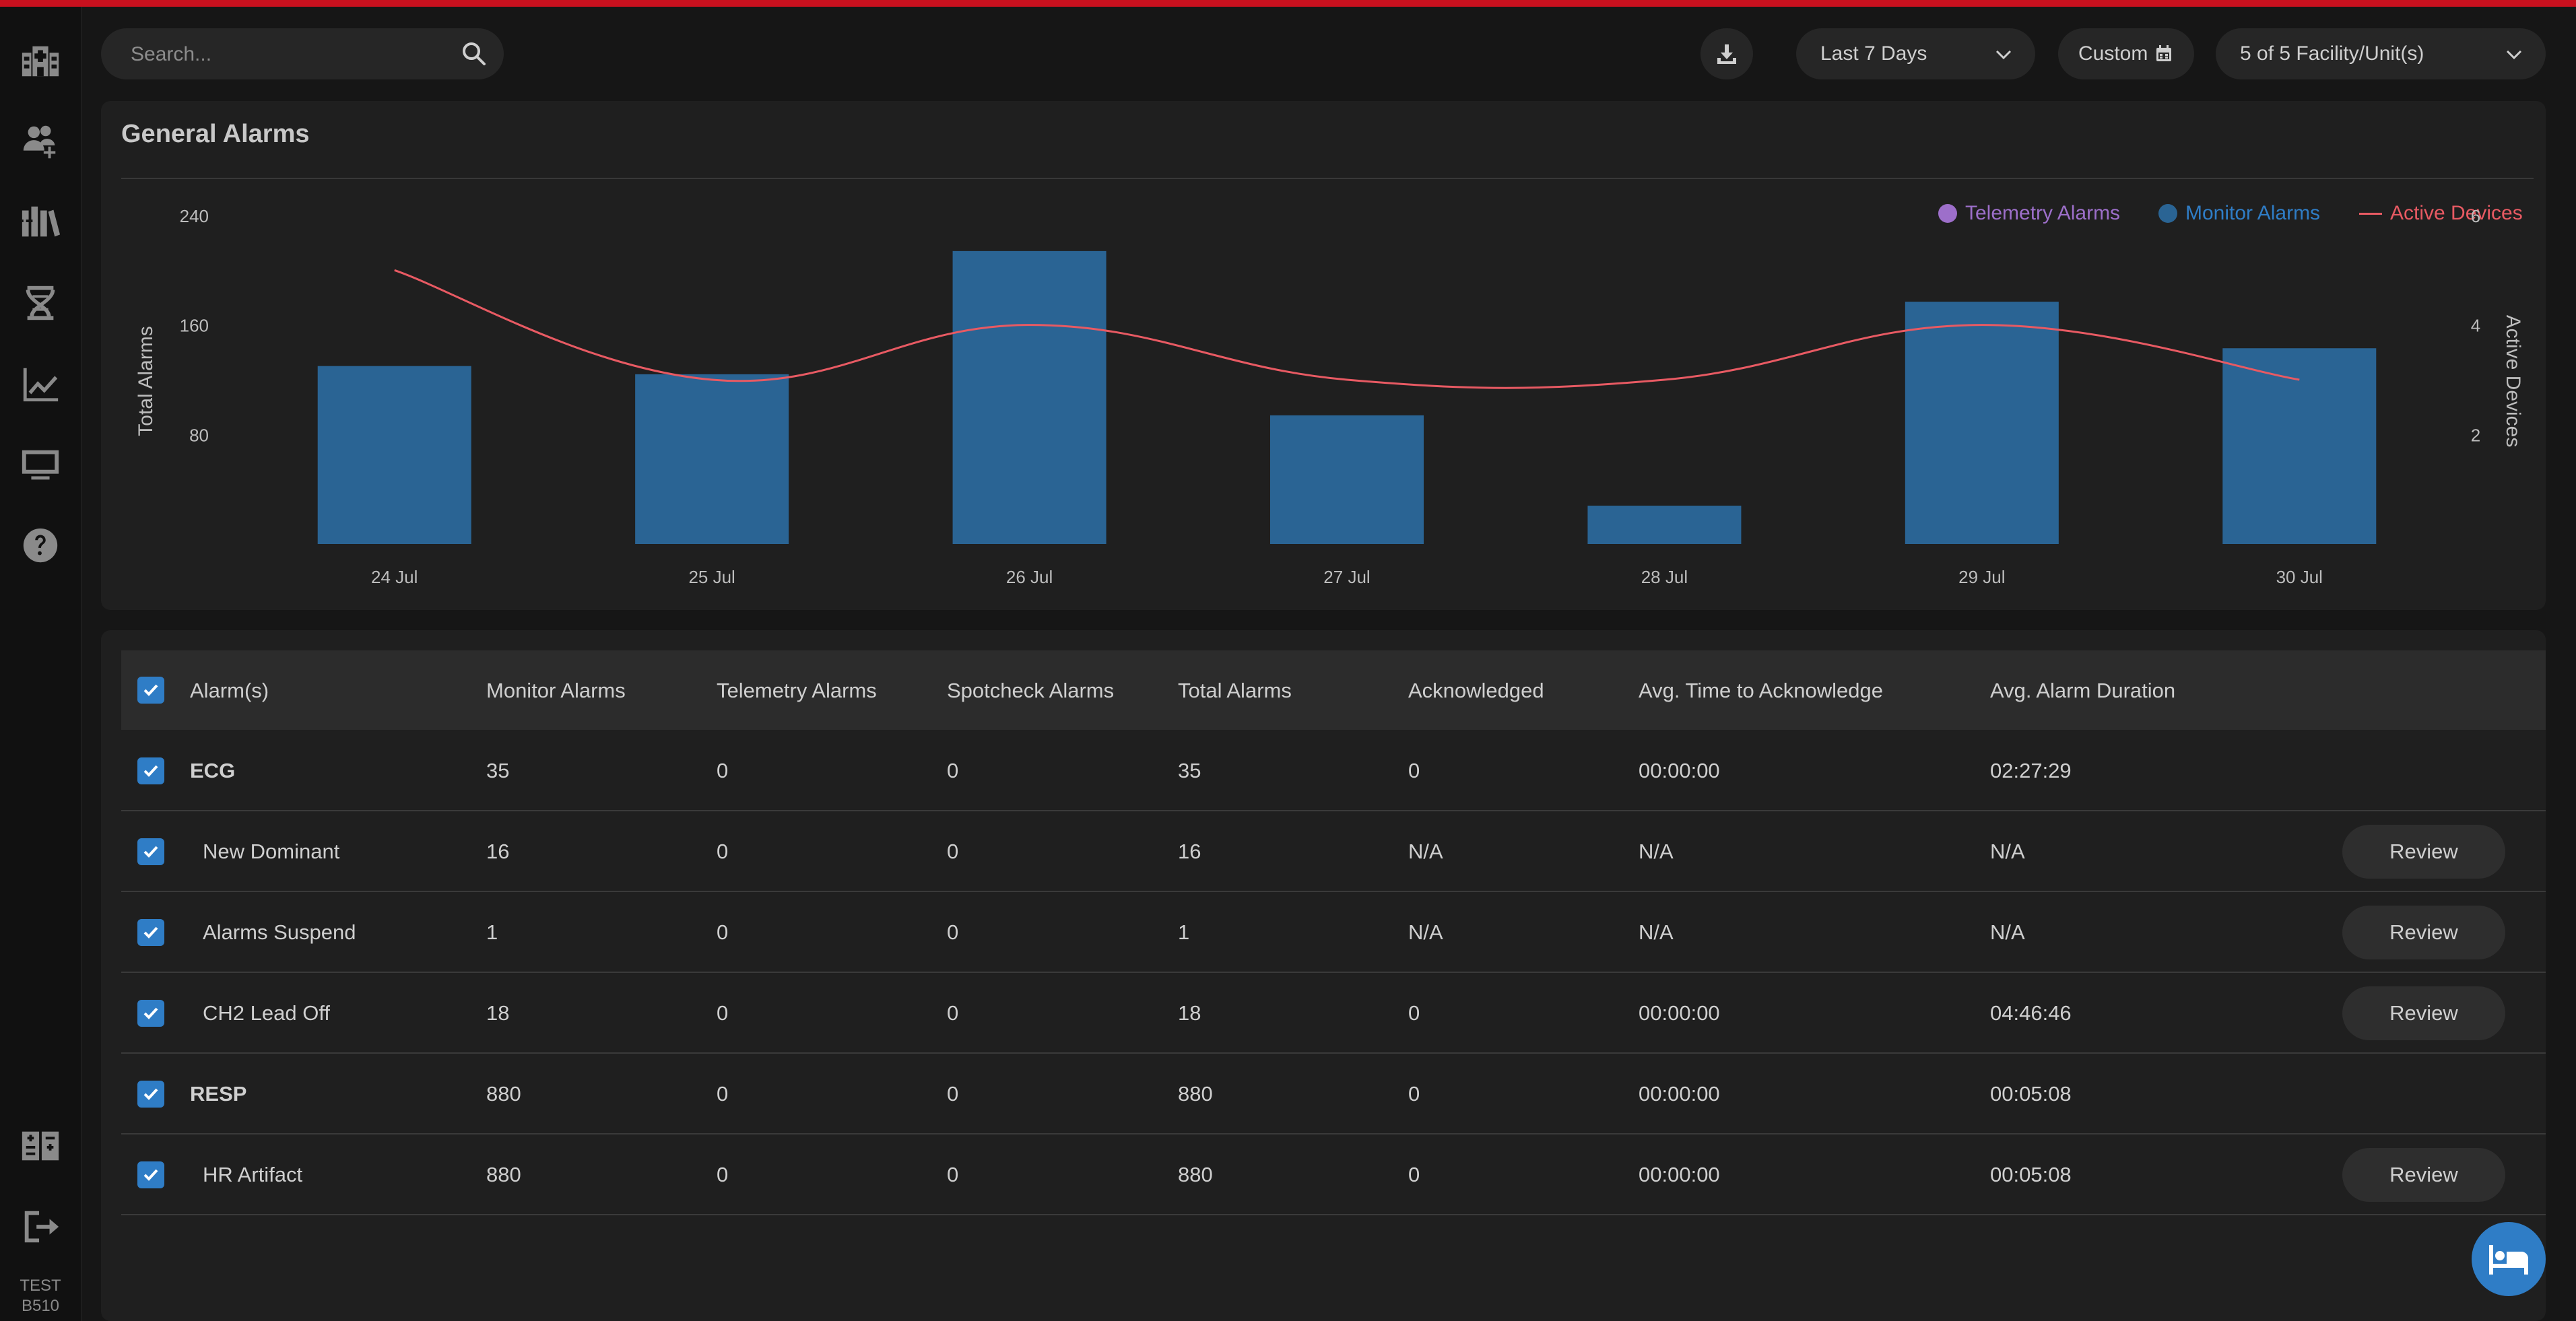 This screenshot has width=2576, height=1321. Describe the element at coordinates (474, 53) in the screenshot. I see `search-icon` at that location.